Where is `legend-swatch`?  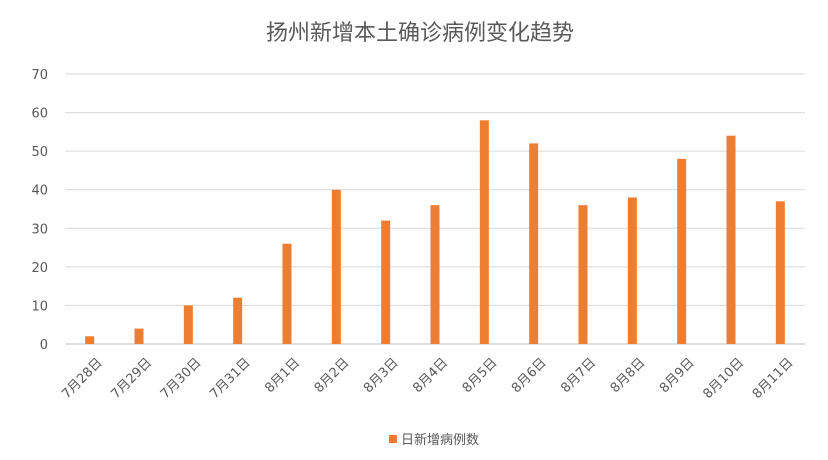
legend-swatch is located at coordinates (393, 439).